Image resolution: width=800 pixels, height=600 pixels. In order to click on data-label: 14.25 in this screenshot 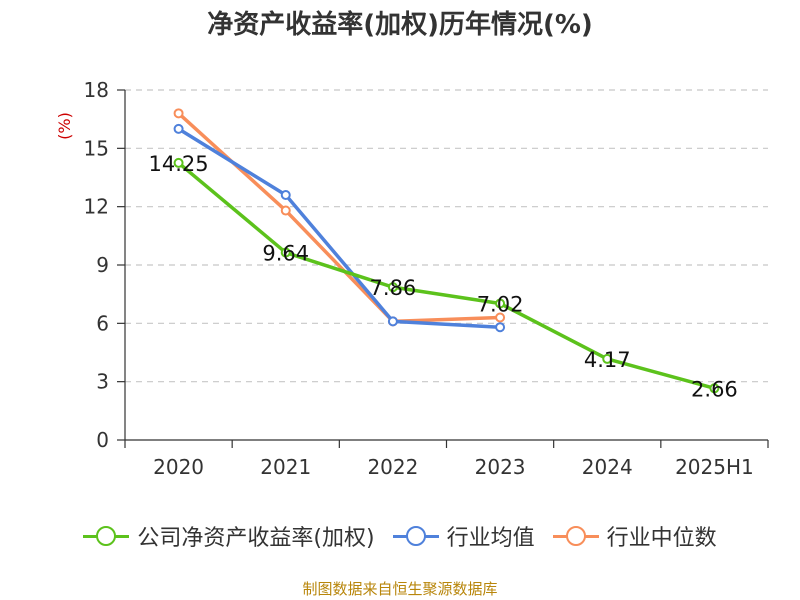, I will do `click(179, 164)`.